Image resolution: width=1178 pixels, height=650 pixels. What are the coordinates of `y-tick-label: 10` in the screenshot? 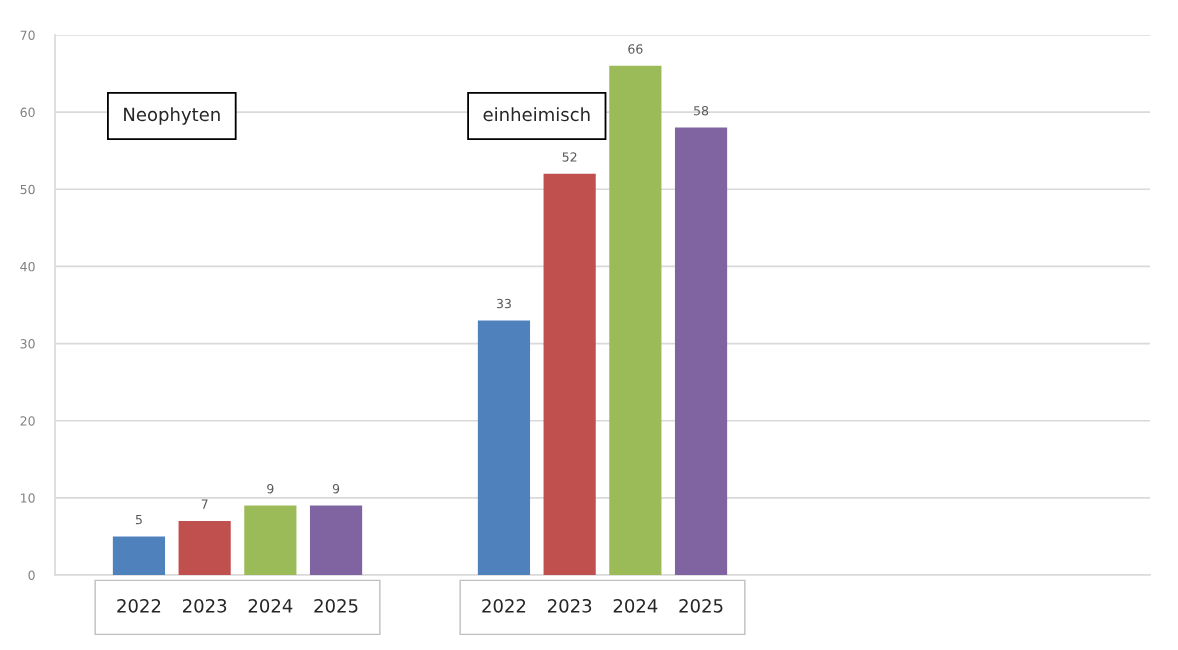 It's located at (28, 498).